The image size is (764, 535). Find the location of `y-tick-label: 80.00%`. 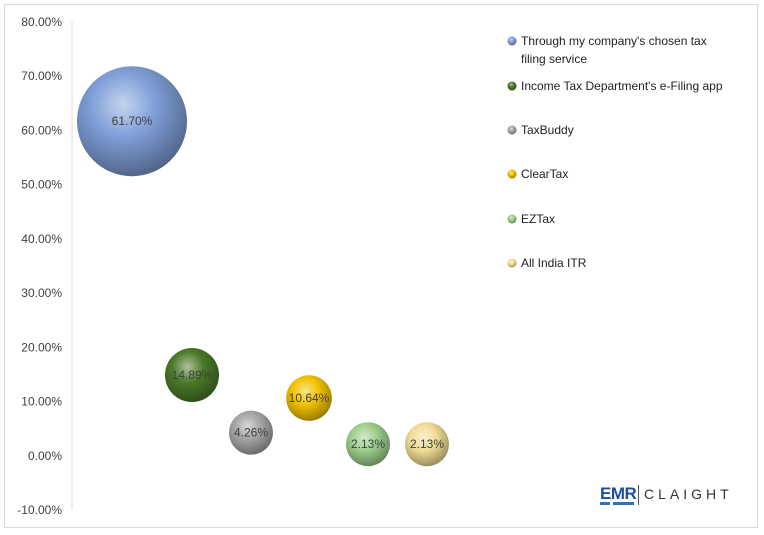

y-tick-label: 80.00% is located at coordinates (41, 22).